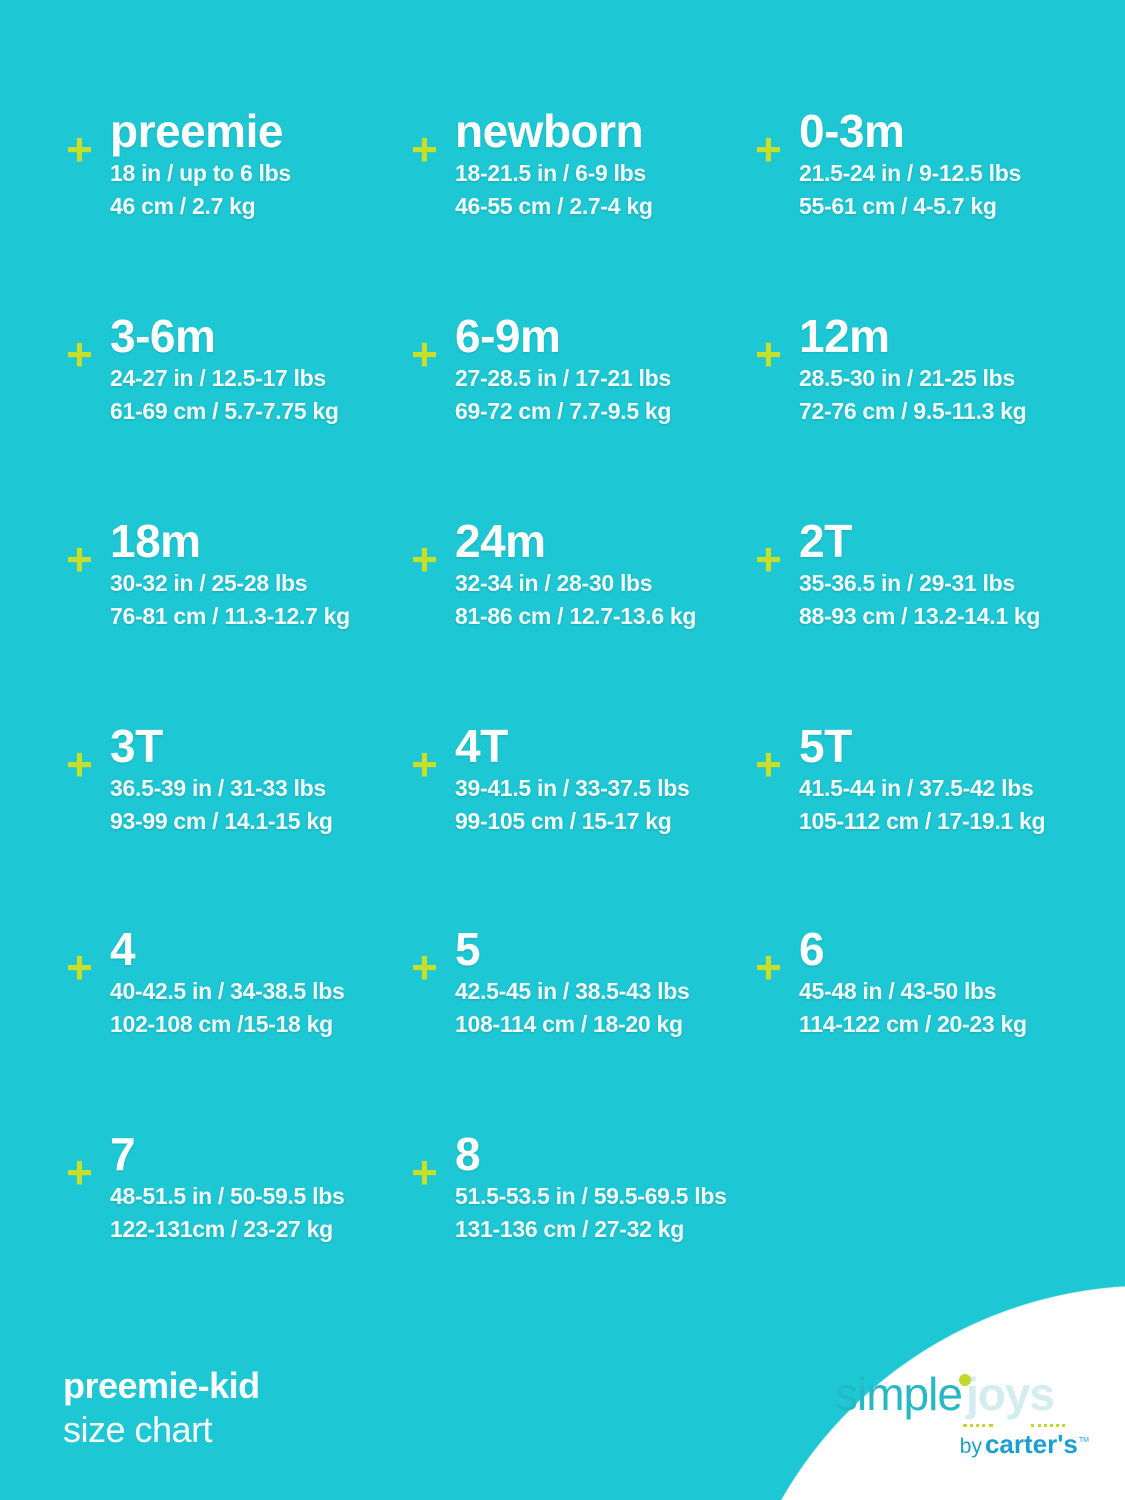  I want to click on chart-subtitle: size chart, so click(138, 1429).